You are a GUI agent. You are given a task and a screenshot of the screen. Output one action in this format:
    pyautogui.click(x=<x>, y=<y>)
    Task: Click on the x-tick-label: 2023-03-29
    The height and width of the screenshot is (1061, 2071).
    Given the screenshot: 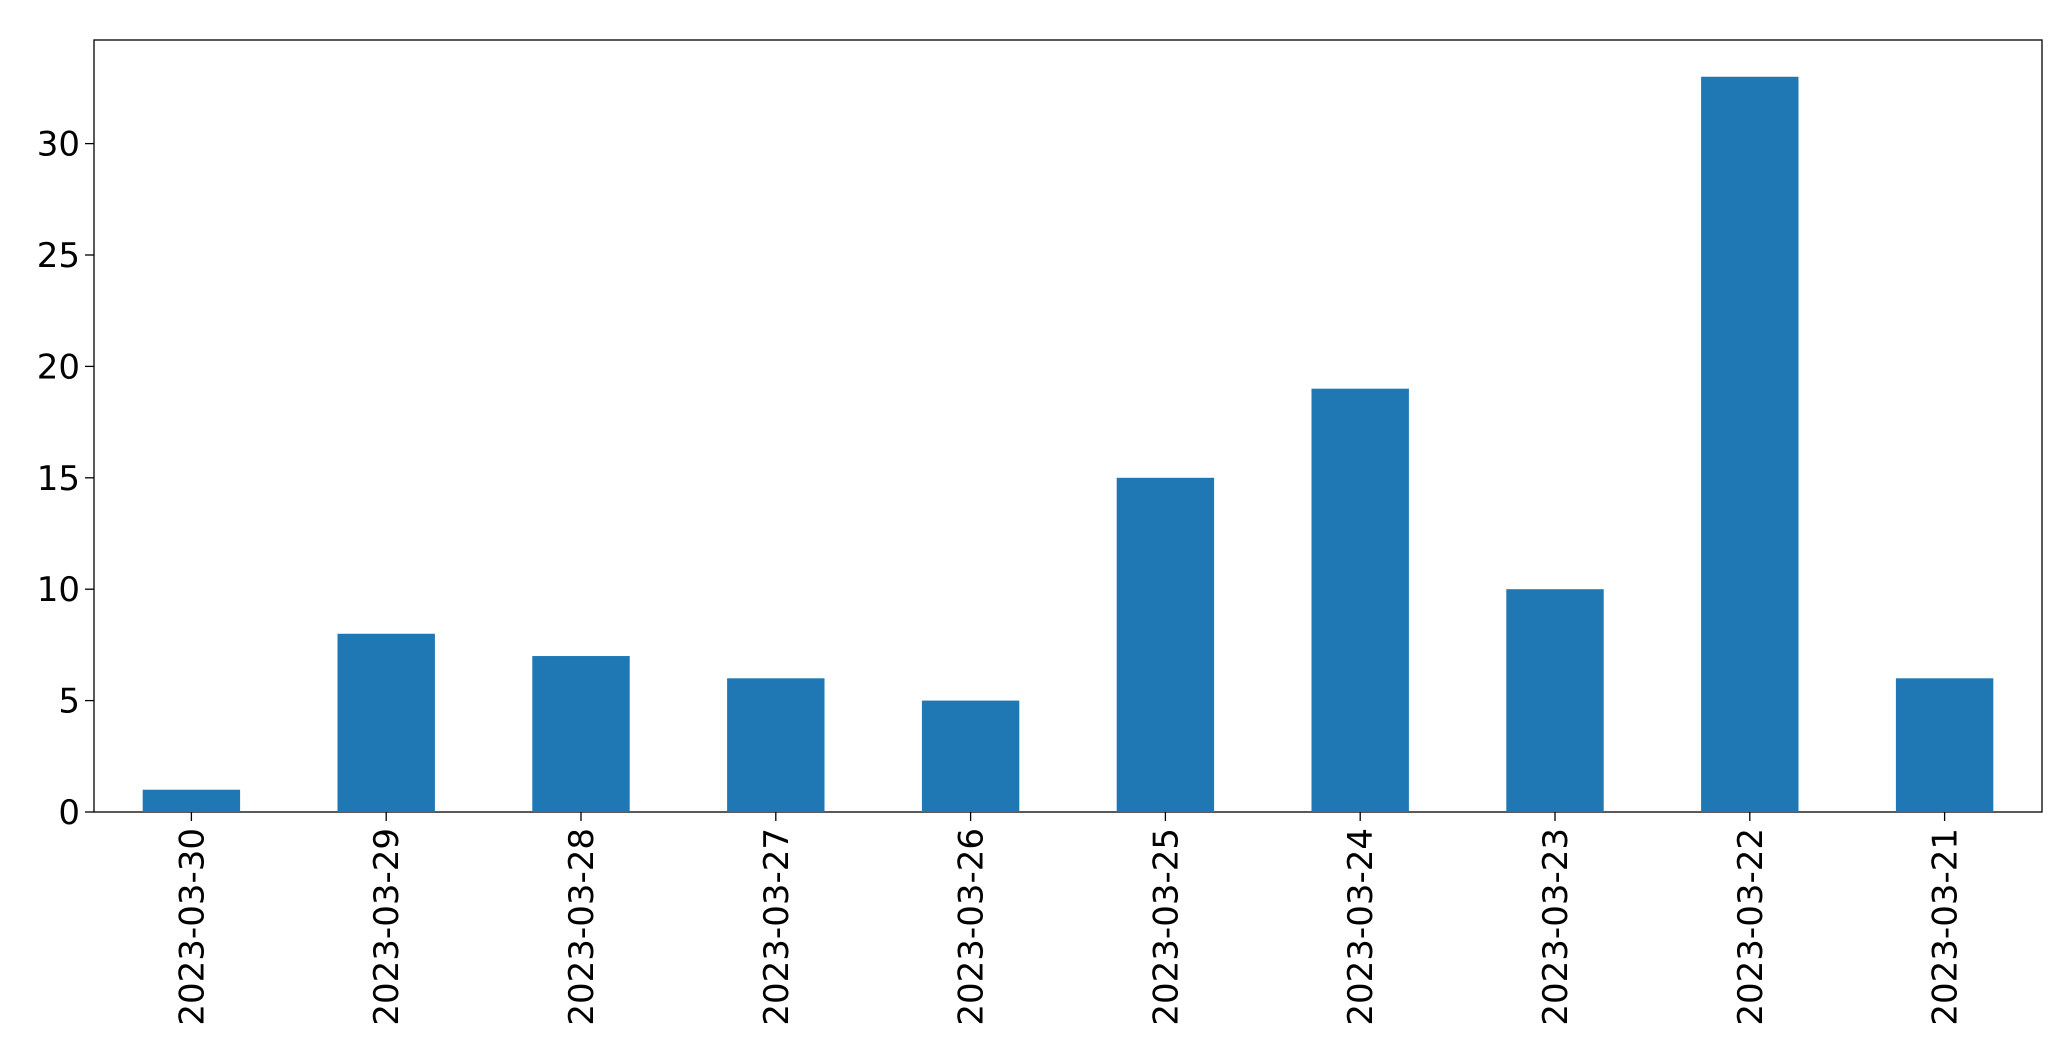 What is the action you would take?
    pyautogui.click(x=387, y=927)
    